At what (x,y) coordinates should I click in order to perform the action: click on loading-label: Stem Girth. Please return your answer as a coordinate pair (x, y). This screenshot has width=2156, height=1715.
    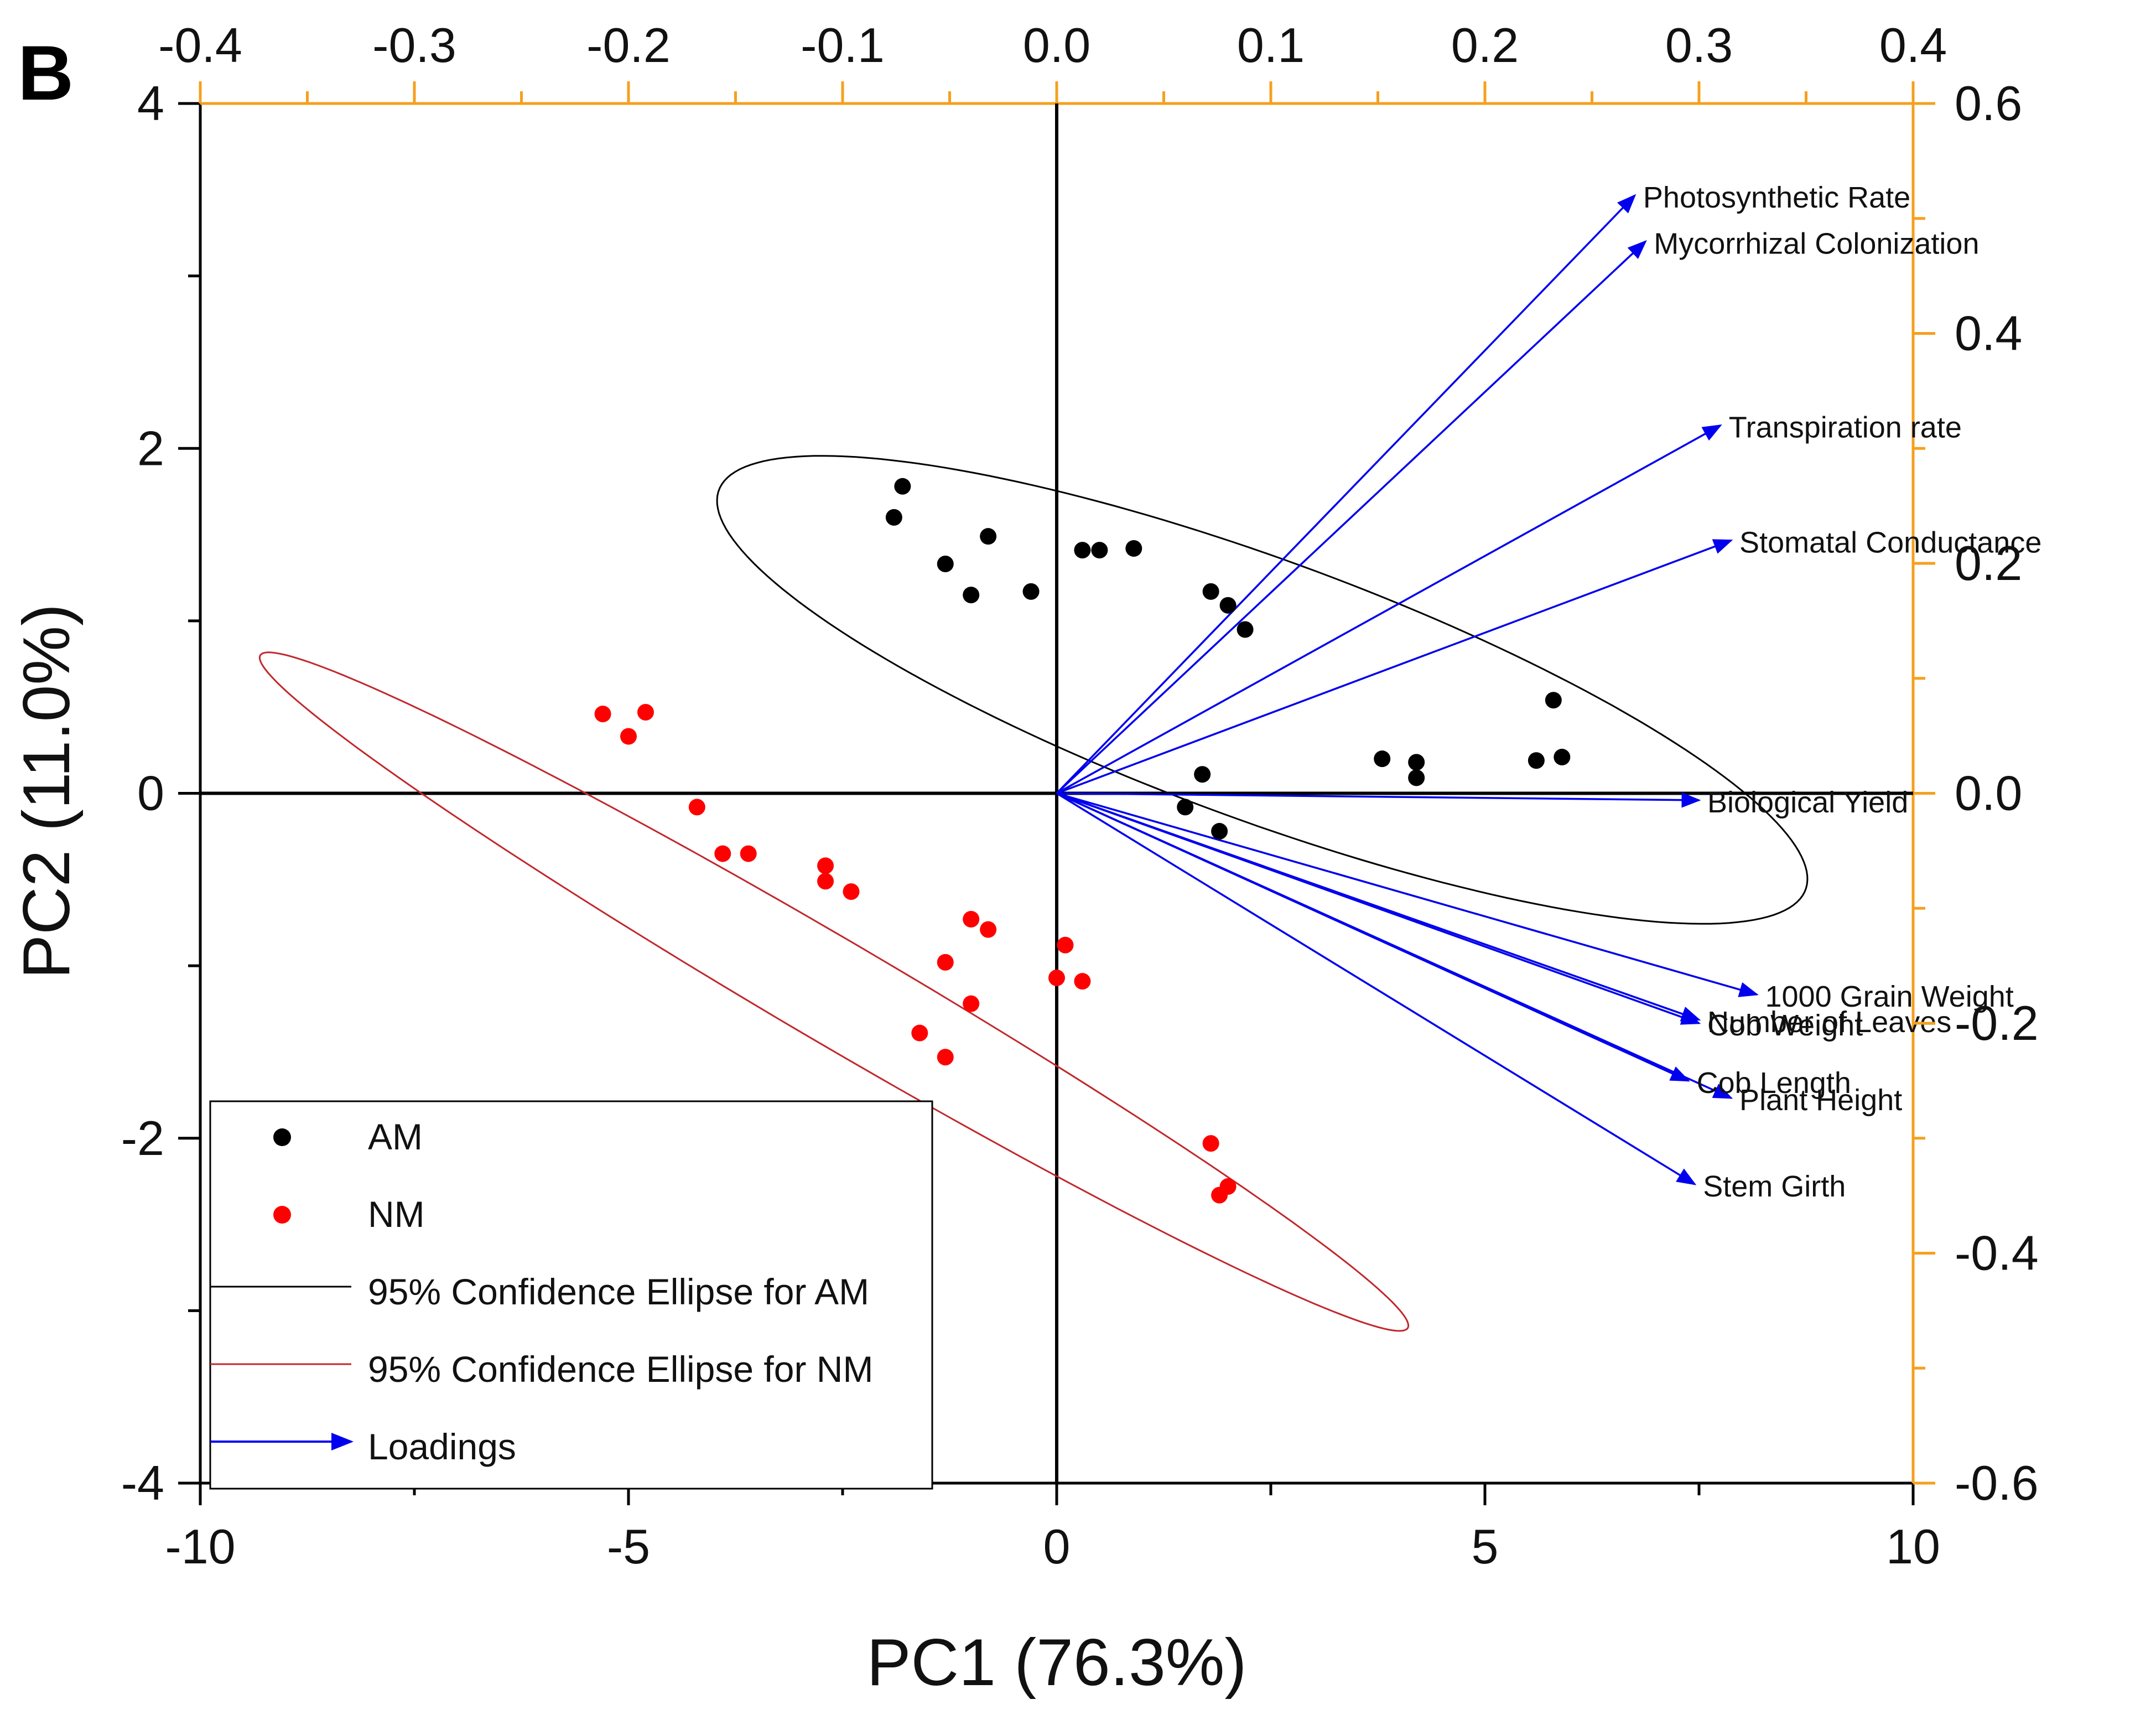
    Looking at the image, I should click on (1774, 1186).